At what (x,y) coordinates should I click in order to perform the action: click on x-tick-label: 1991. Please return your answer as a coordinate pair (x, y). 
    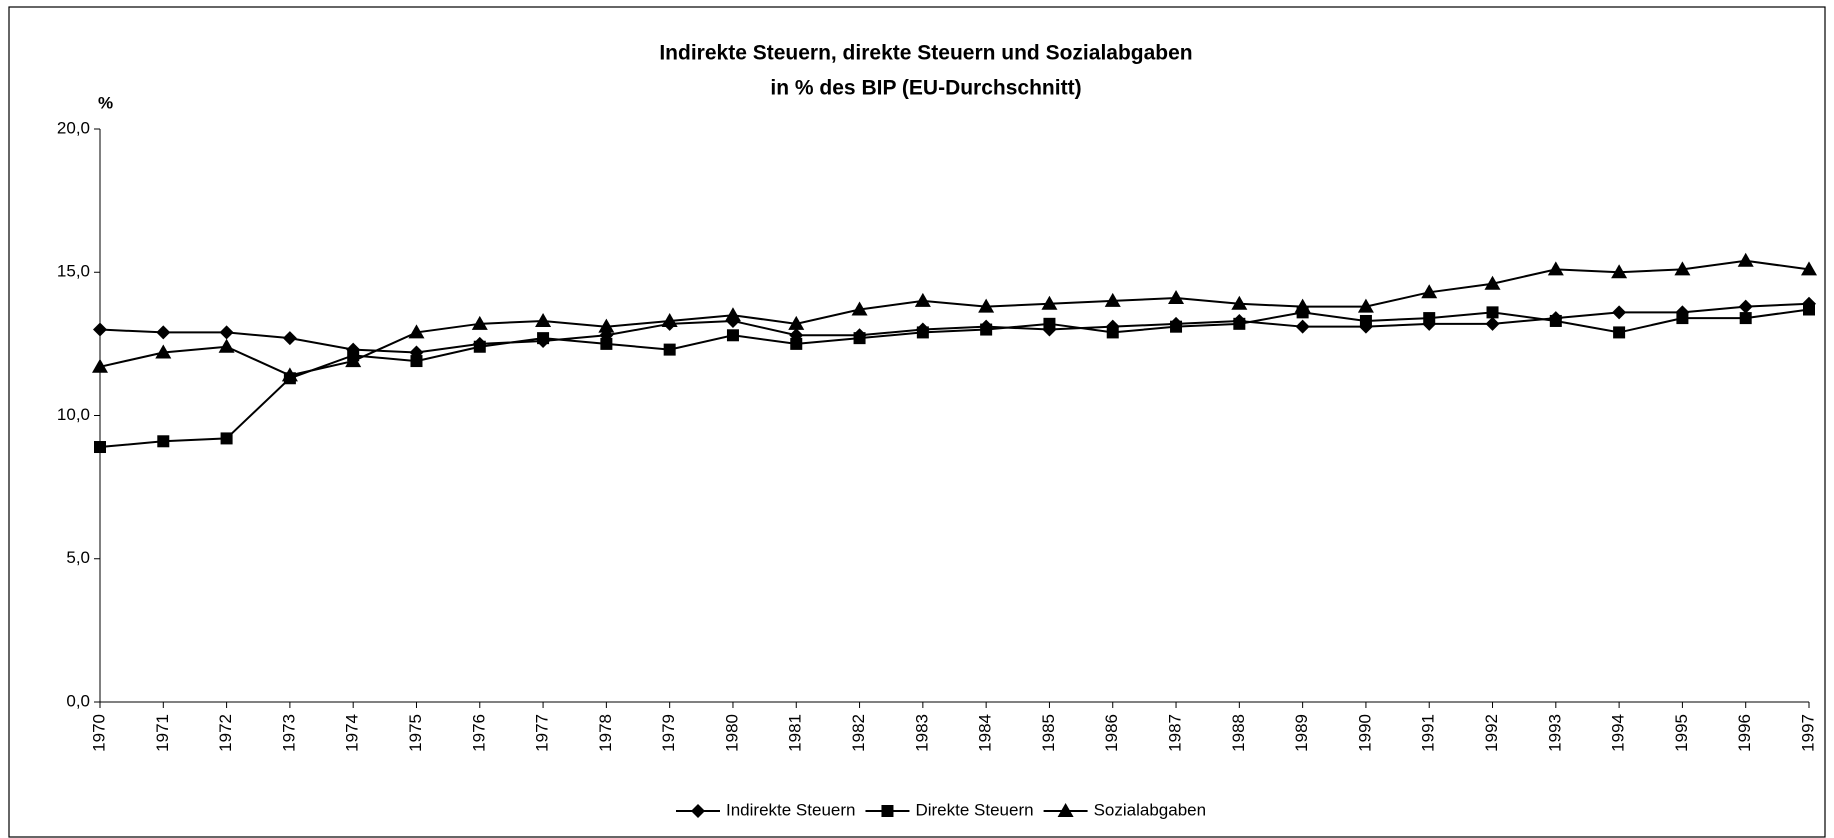
    Looking at the image, I should click on (1428, 733).